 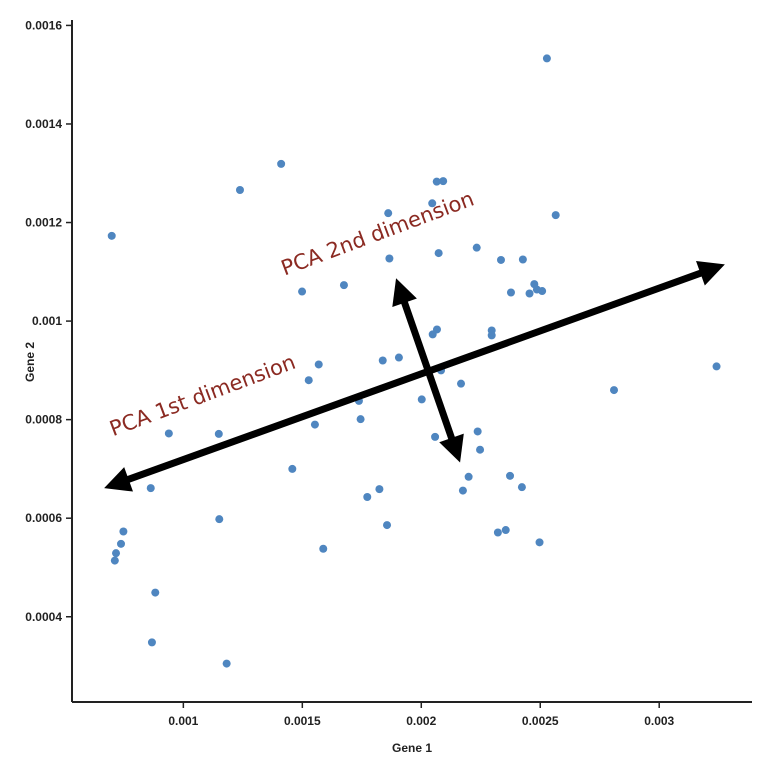 I want to click on x-tick-label: 0.003, so click(x=659, y=721).